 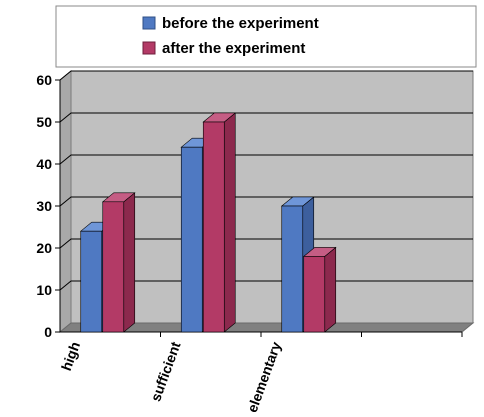 I want to click on y-tick-label: 0, so click(x=48, y=332).